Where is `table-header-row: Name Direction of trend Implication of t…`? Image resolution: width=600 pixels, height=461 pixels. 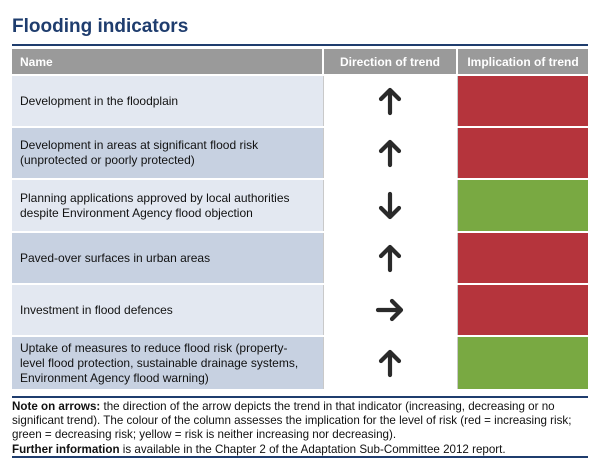 table-header-row: Name Direction of trend Implication of t… is located at coordinates (300, 62).